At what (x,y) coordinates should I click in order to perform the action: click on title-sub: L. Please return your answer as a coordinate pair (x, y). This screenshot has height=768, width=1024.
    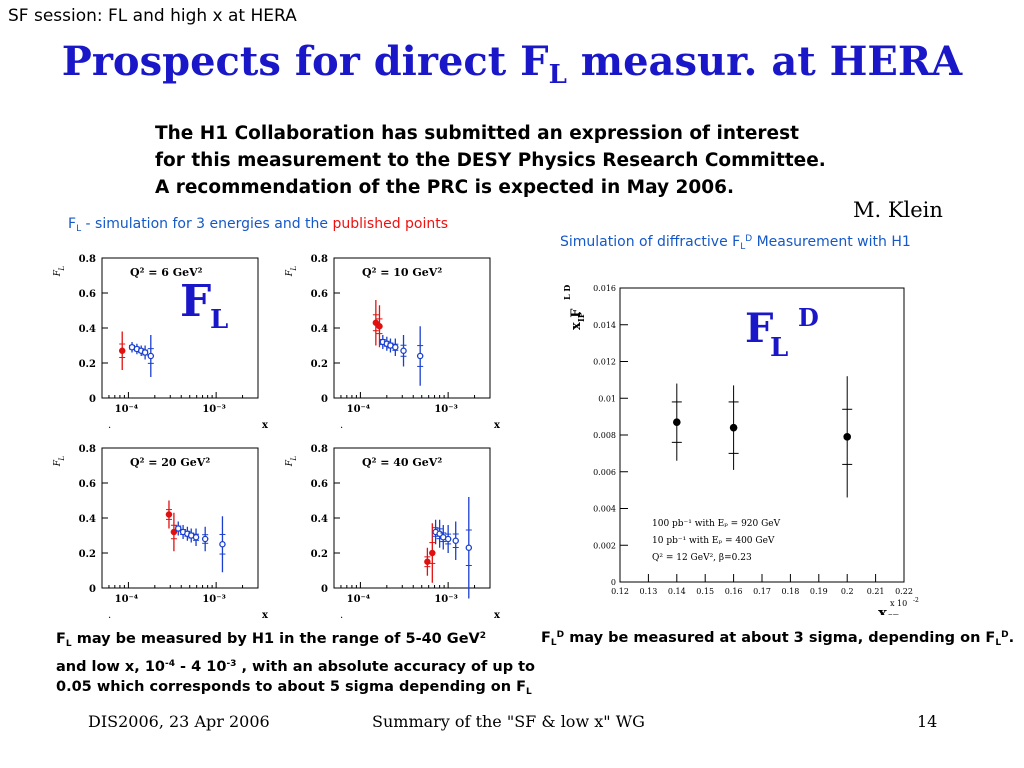
    Looking at the image, I should click on (557, 75).